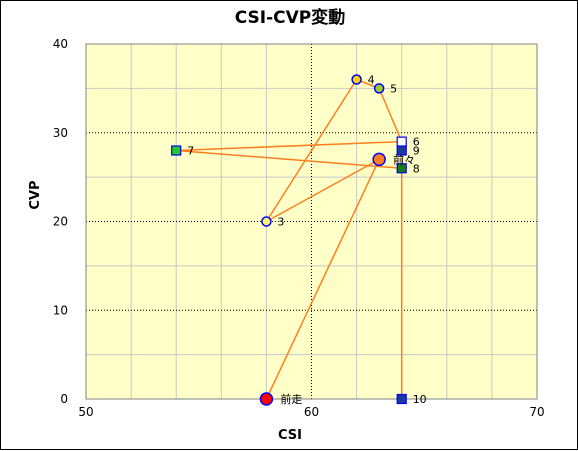 The height and width of the screenshot is (451, 578). Describe the element at coordinates (190, 151) in the screenshot. I see `data-label-7: 7` at that location.